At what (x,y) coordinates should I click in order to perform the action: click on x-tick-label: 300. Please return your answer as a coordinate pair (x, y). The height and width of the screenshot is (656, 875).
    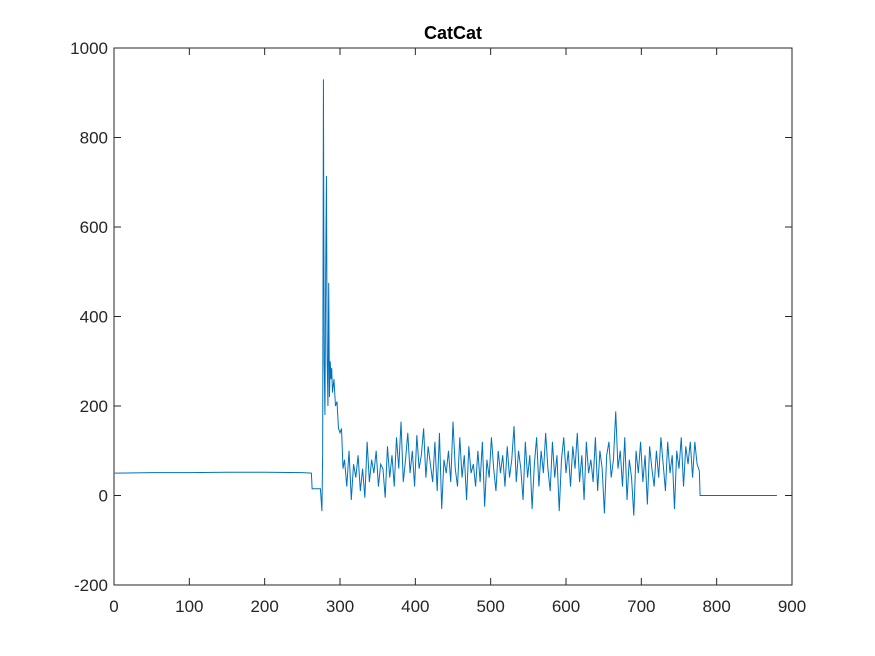
    Looking at the image, I should click on (340, 606).